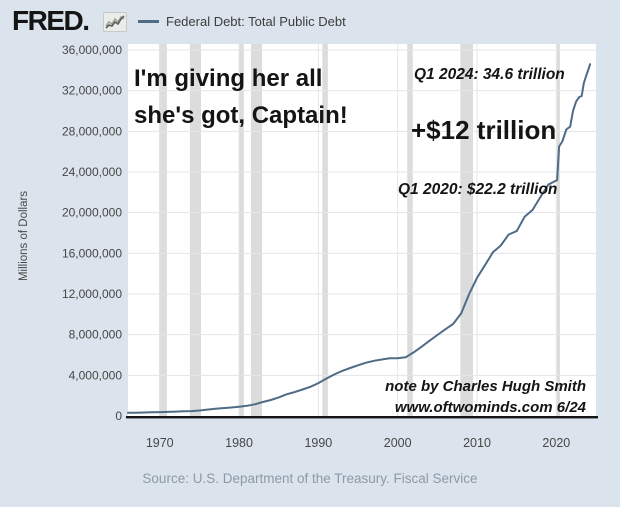 The height and width of the screenshot is (507, 620). I want to click on legend-series-label: Federal Debt: Total Public Debt, so click(256, 21).